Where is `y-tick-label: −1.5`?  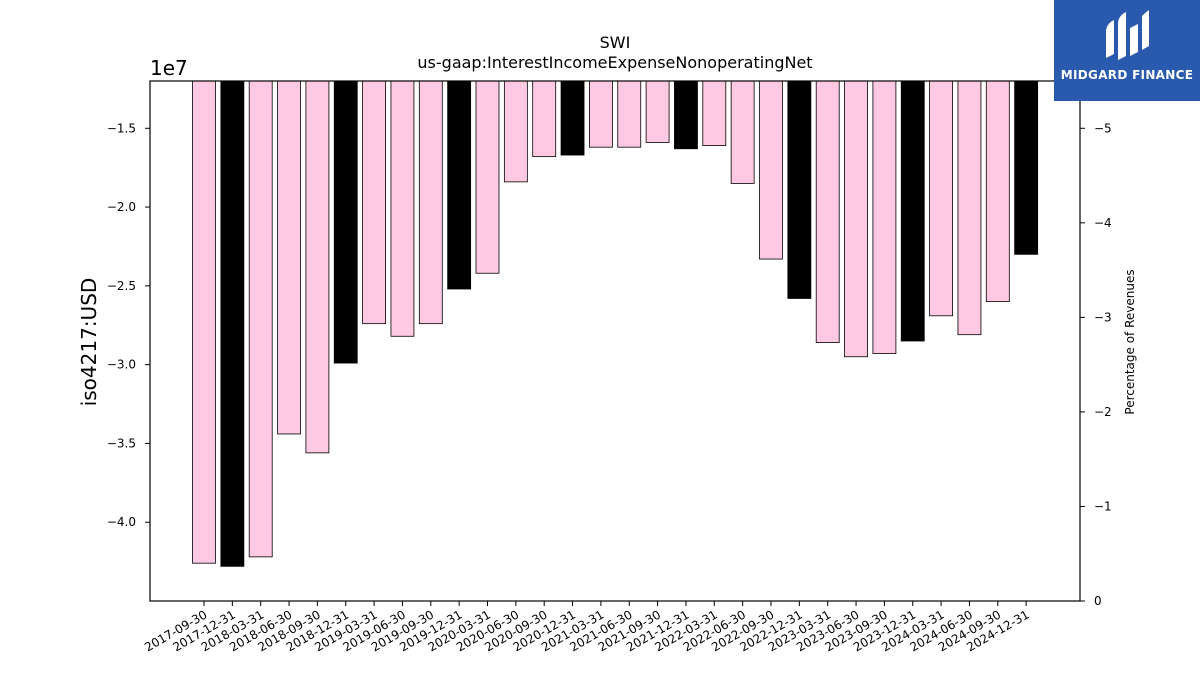 y-tick-label: −1.5 is located at coordinates (121, 128).